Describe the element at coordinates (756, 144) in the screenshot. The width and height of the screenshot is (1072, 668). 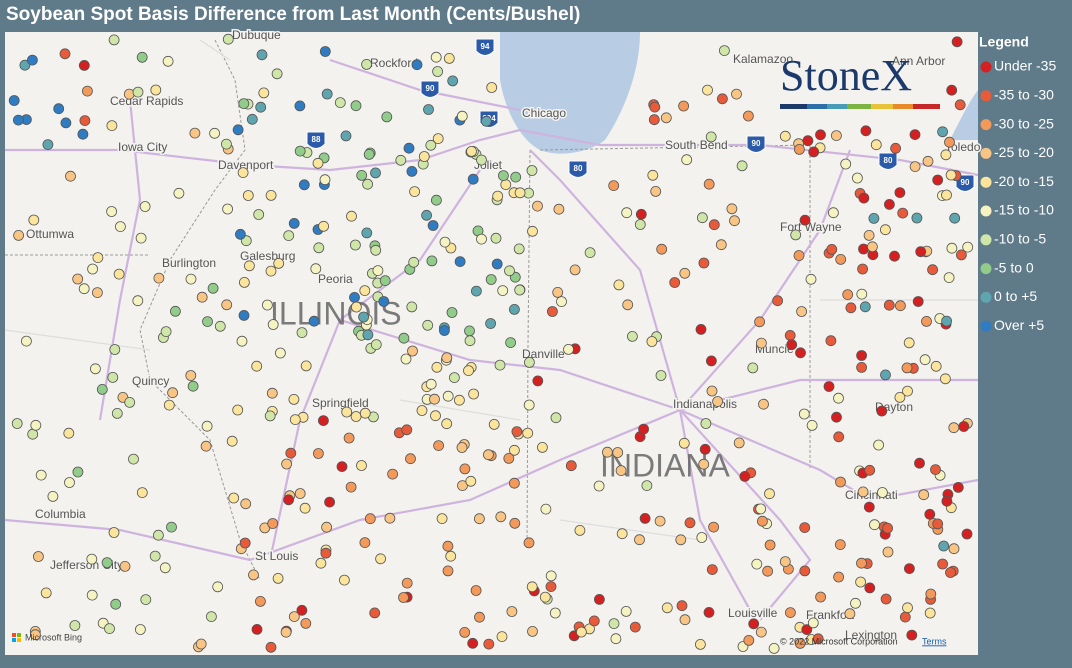
I see `shield` at that location.